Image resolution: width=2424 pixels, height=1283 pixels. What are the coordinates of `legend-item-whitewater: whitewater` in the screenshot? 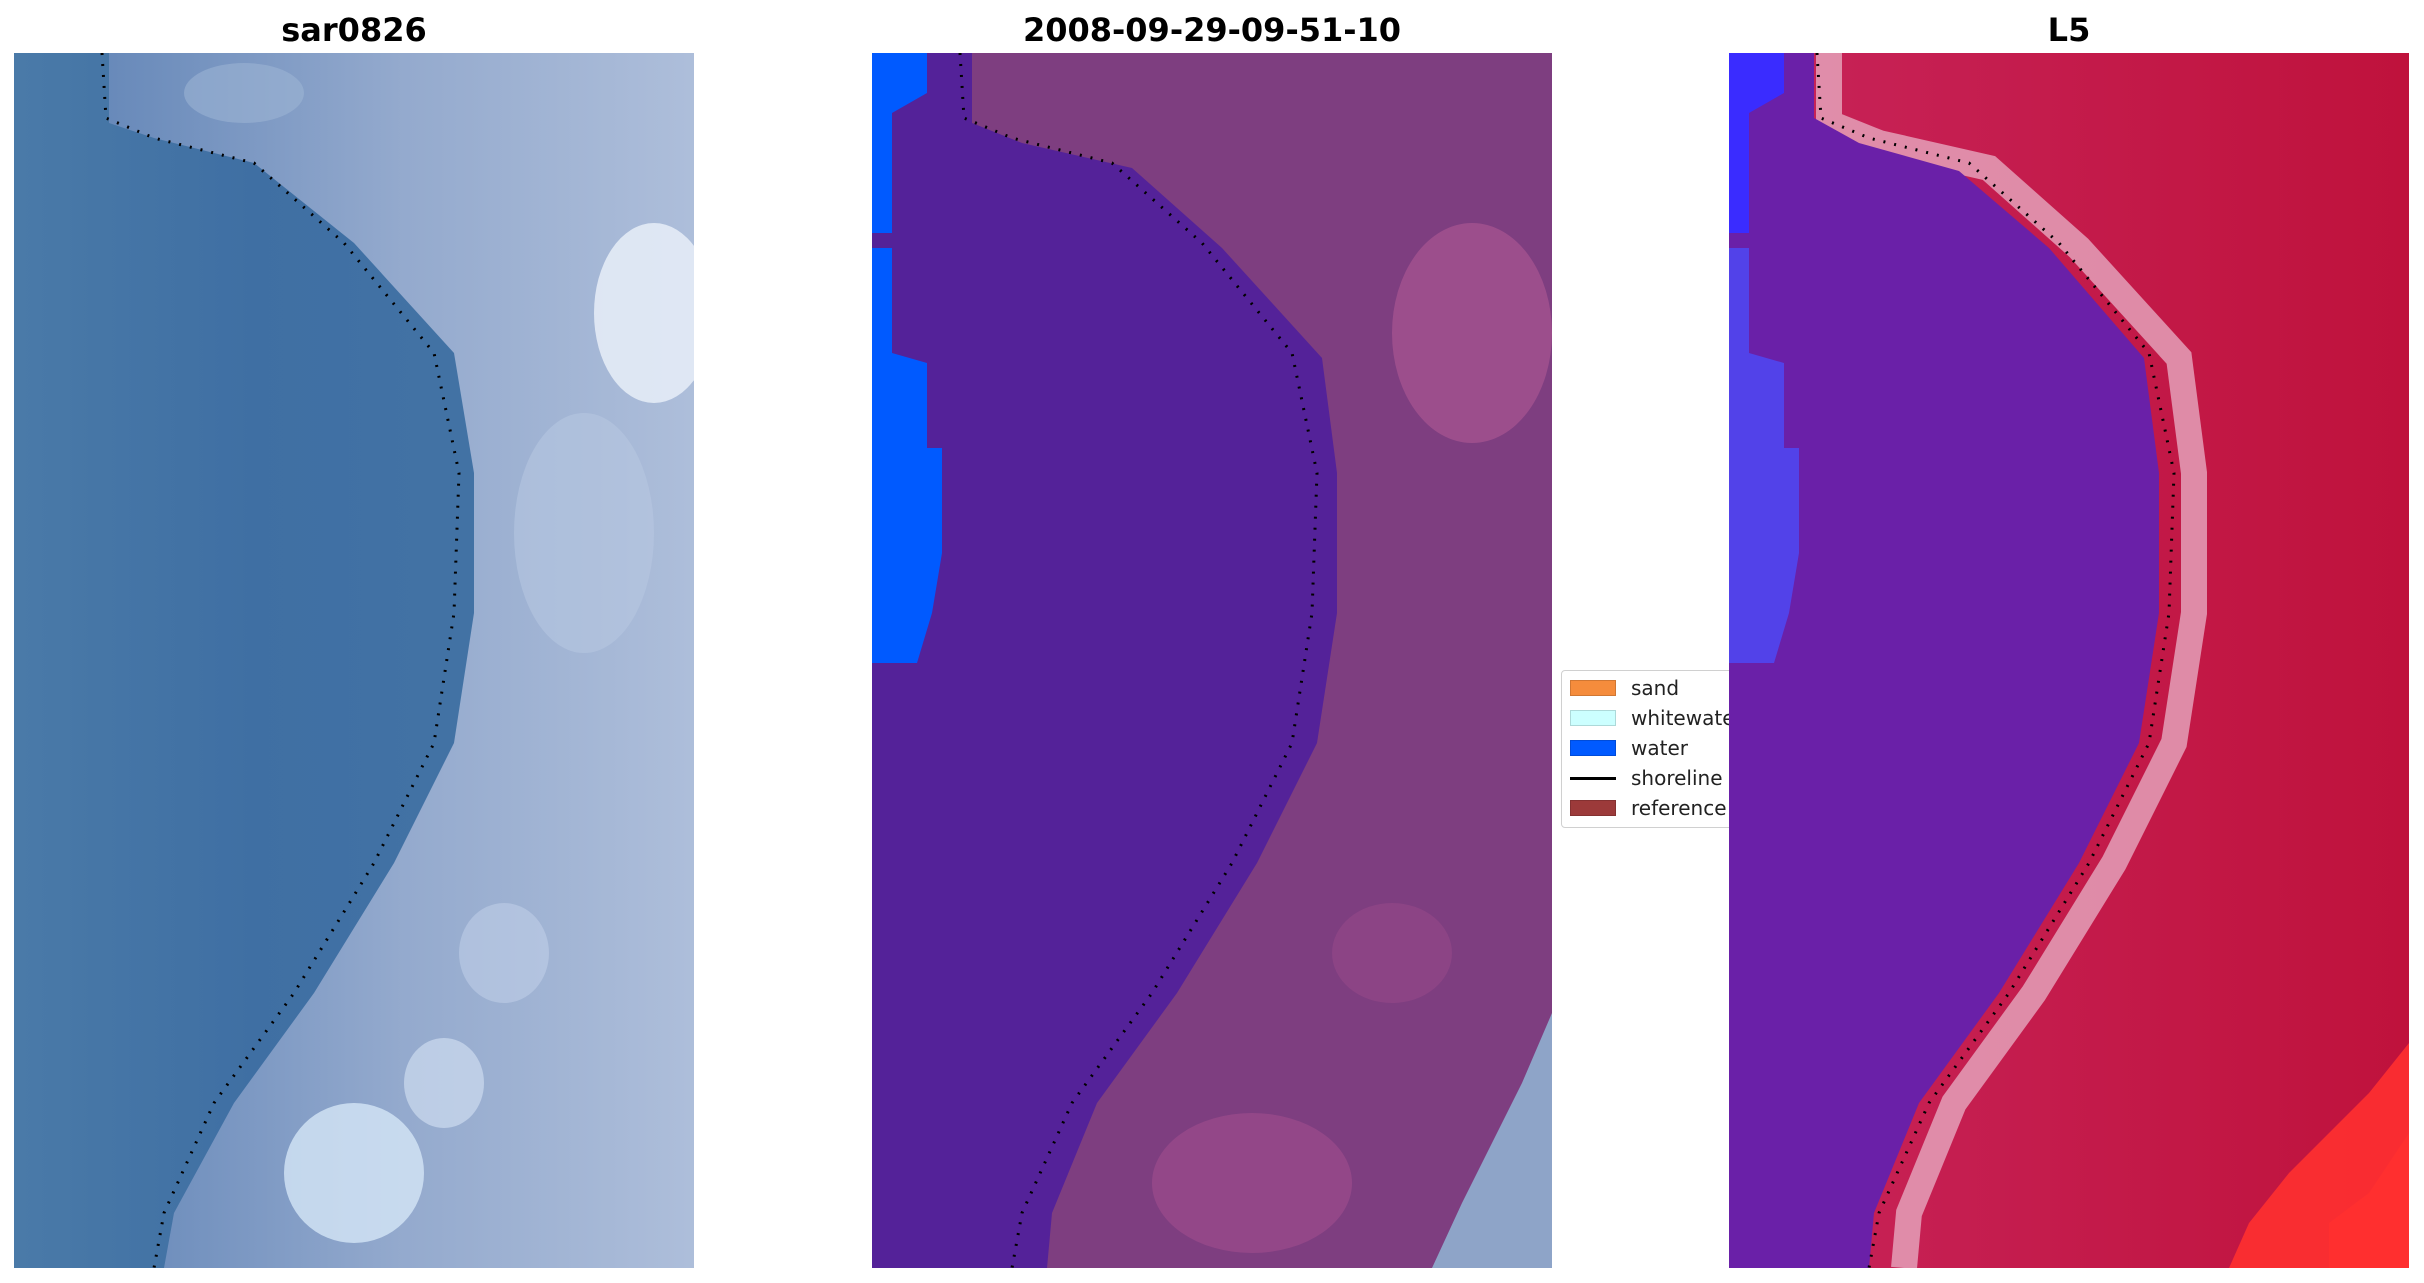 It's located at (1656, 718).